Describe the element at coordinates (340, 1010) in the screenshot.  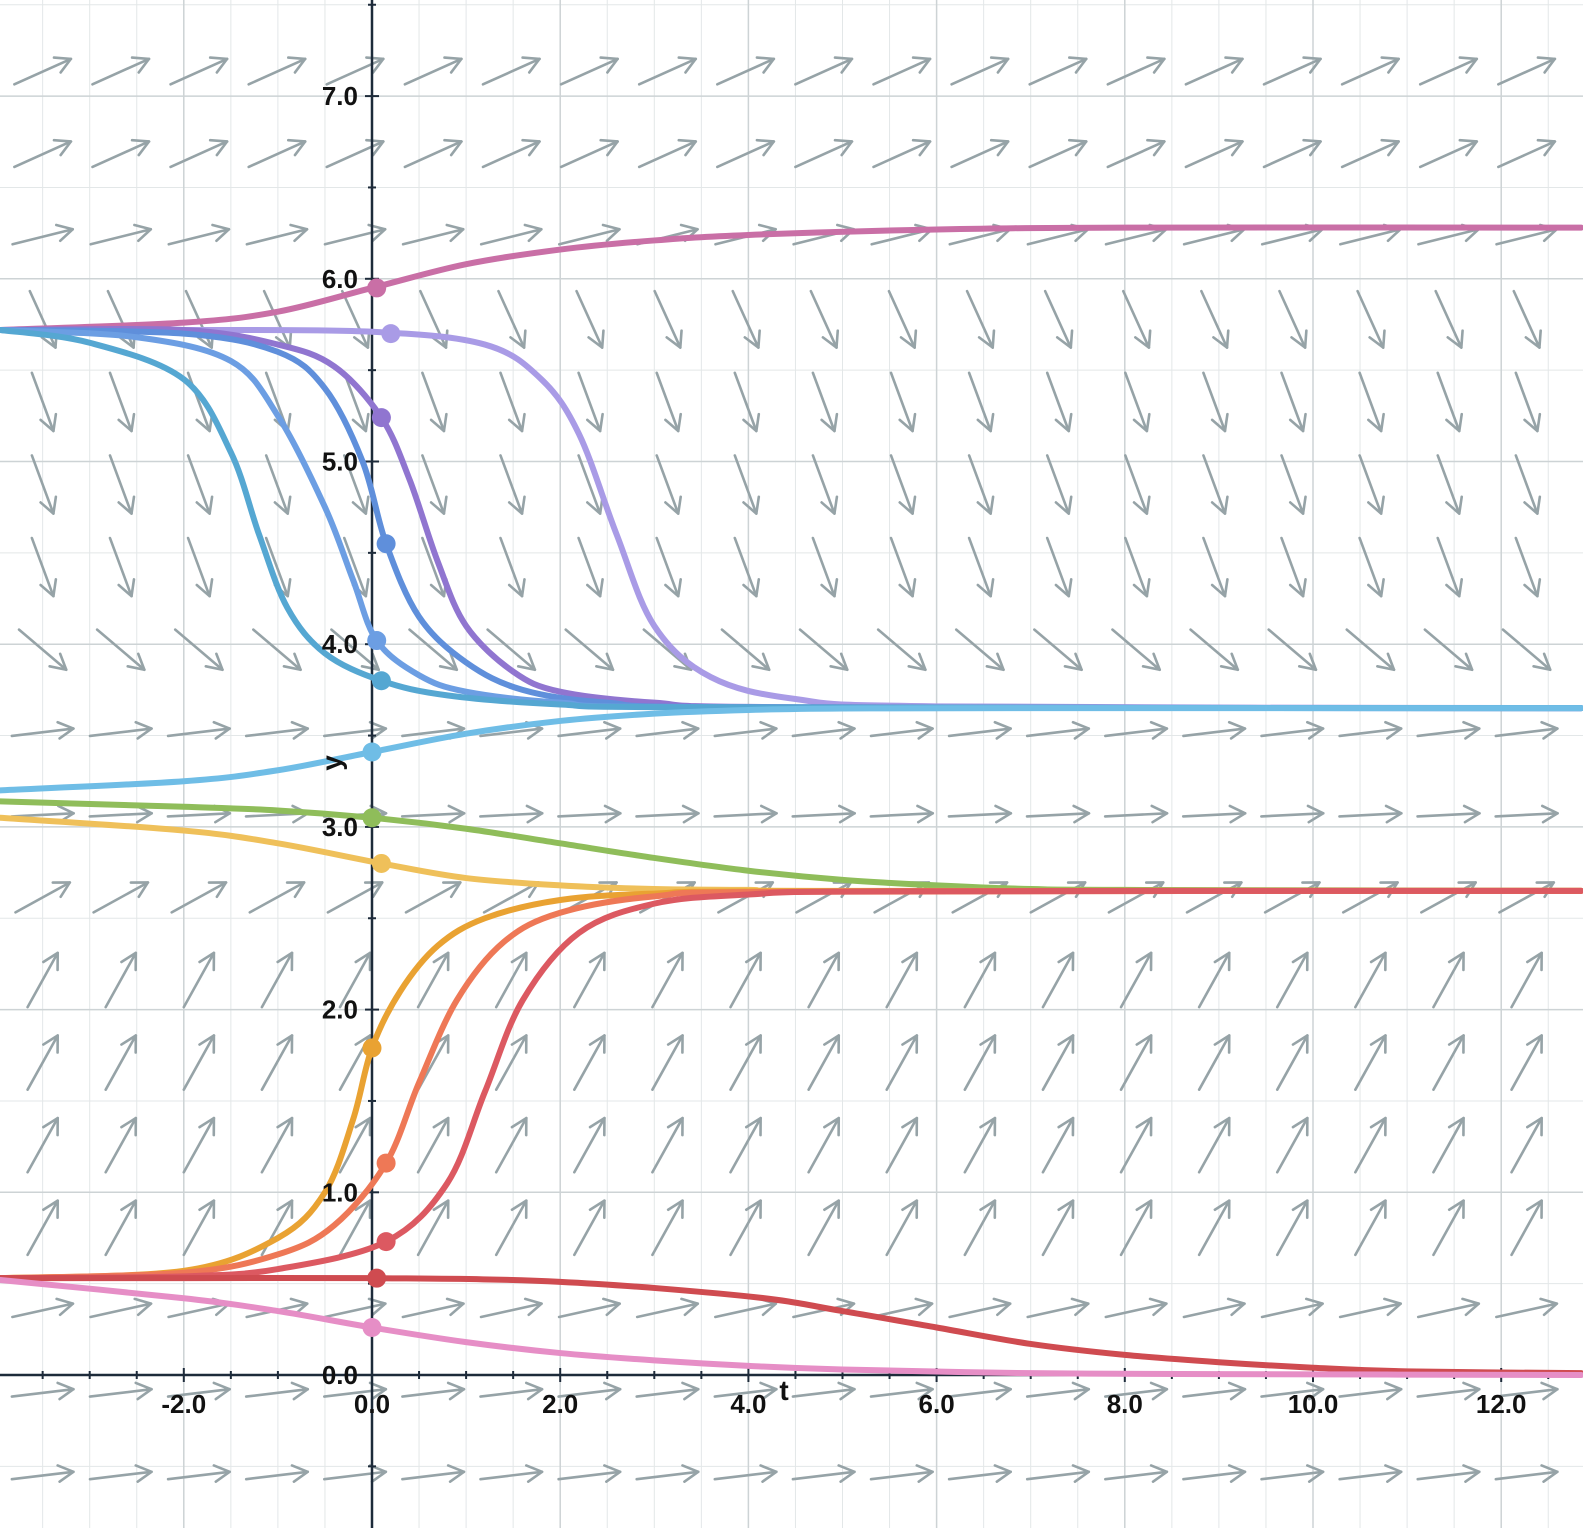
I see `y-tick-label: 2.0` at that location.